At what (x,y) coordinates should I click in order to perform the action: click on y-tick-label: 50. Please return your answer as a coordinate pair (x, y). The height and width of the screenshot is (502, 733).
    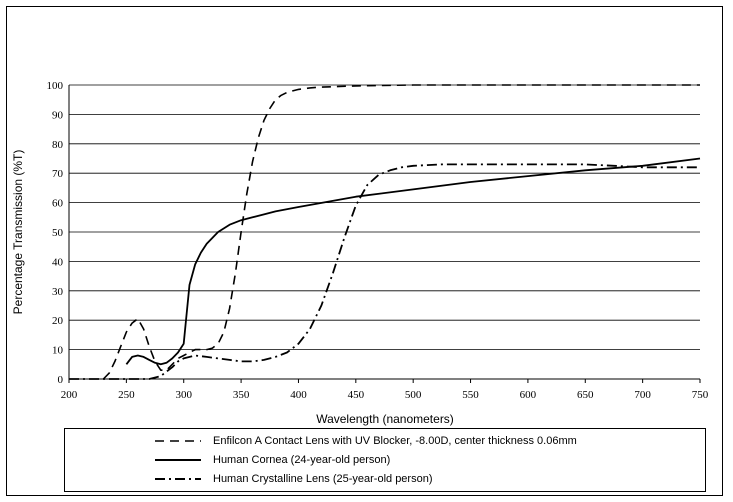
    Looking at the image, I should click on (58, 233).